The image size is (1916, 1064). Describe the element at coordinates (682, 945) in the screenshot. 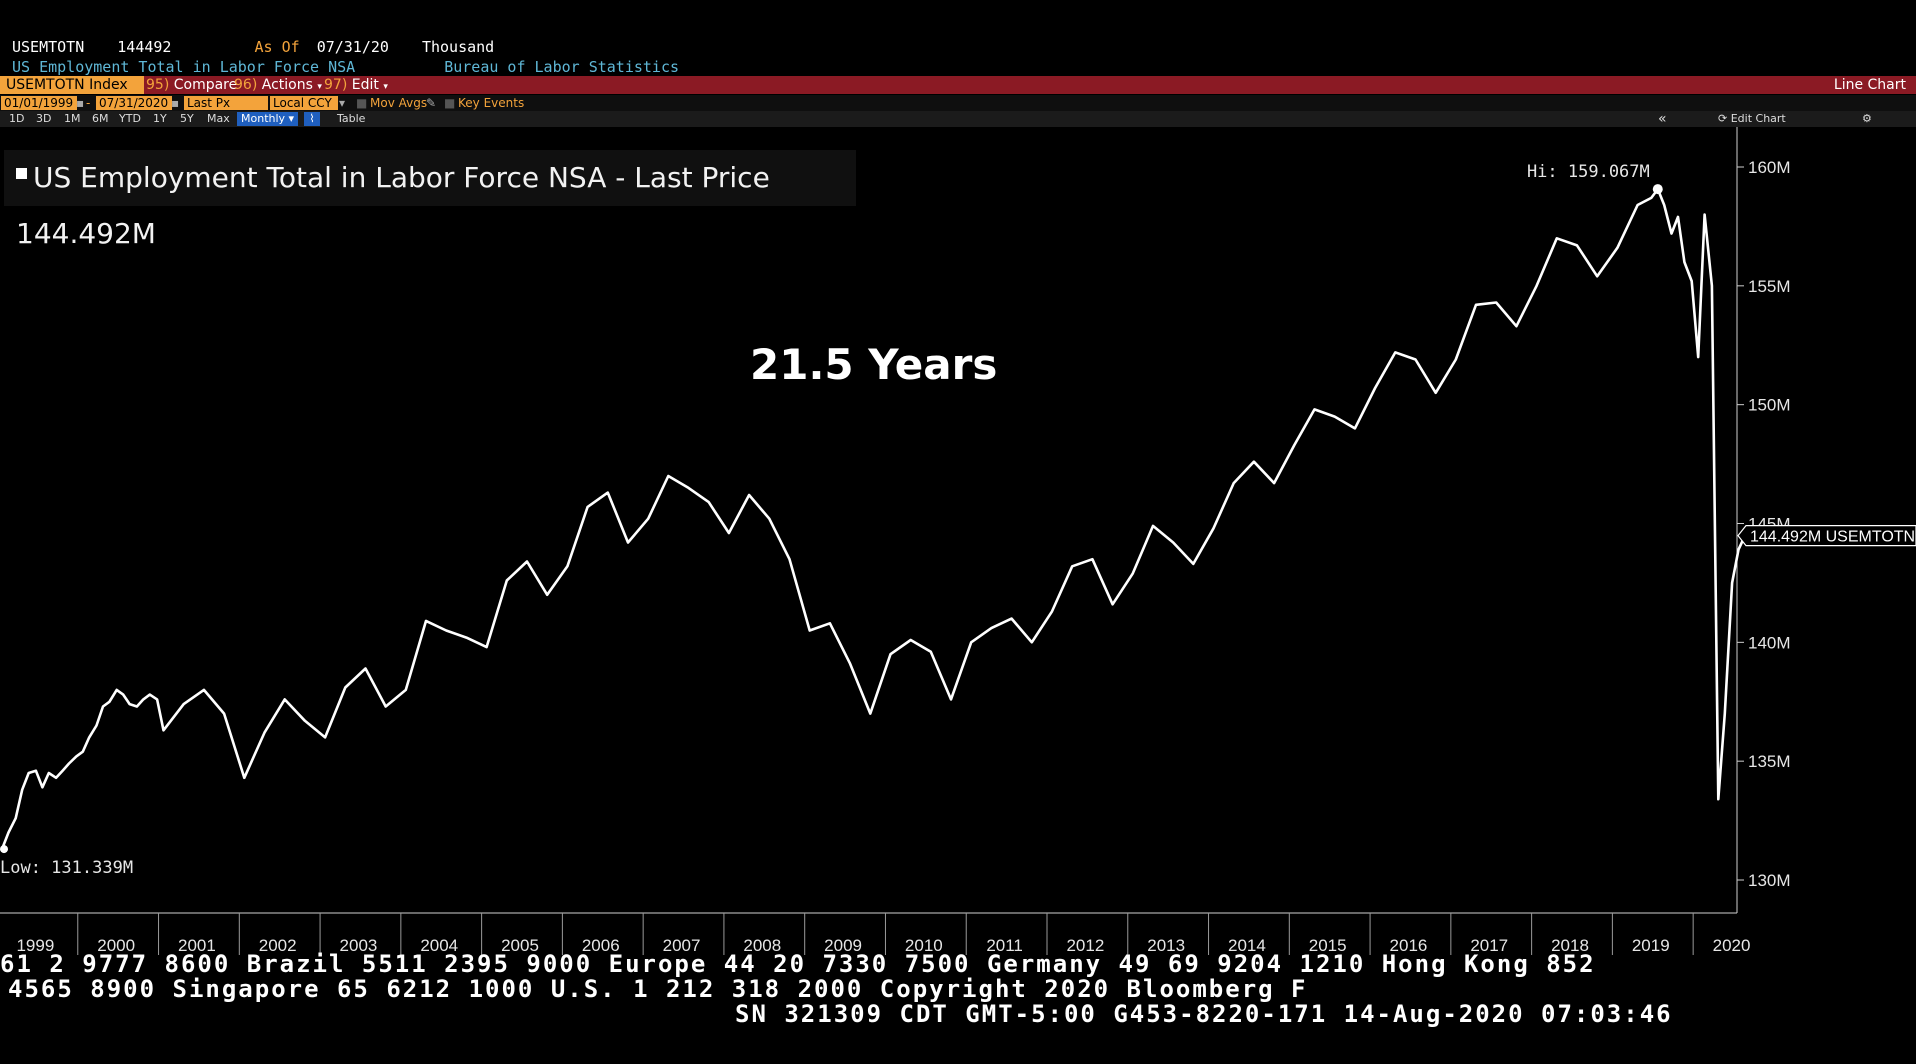

I see `x-tick-label: 2007` at that location.